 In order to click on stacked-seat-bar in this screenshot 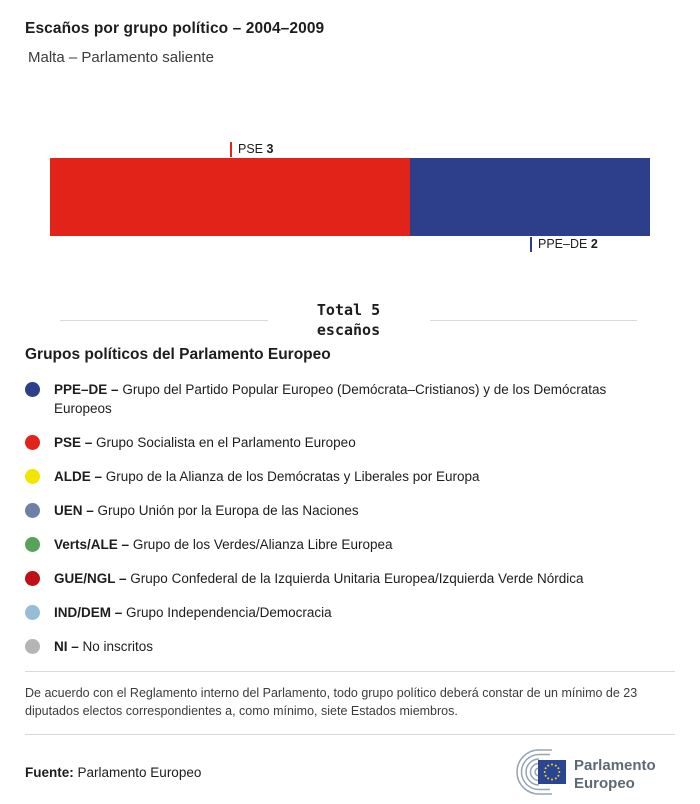, I will do `click(350, 197)`.